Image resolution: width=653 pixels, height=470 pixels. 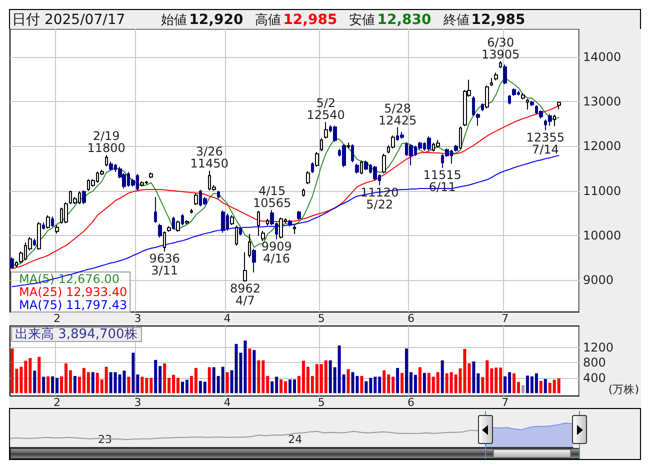 I want to click on y-tick-label: 800, so click(x=594, y=363).